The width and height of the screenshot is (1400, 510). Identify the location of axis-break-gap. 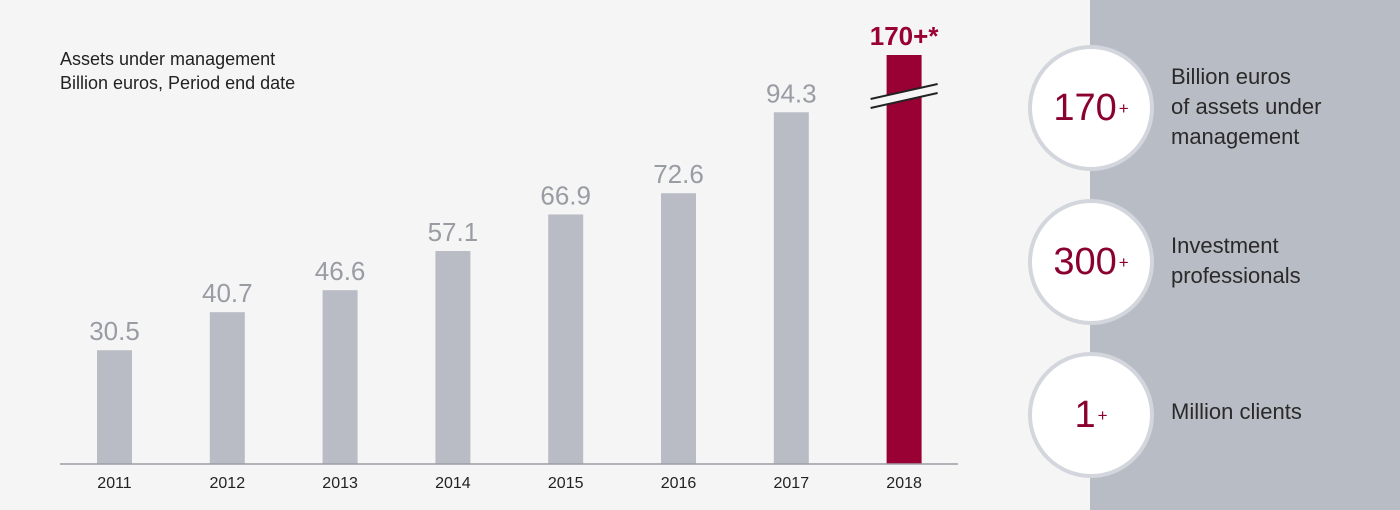
(904, 96).